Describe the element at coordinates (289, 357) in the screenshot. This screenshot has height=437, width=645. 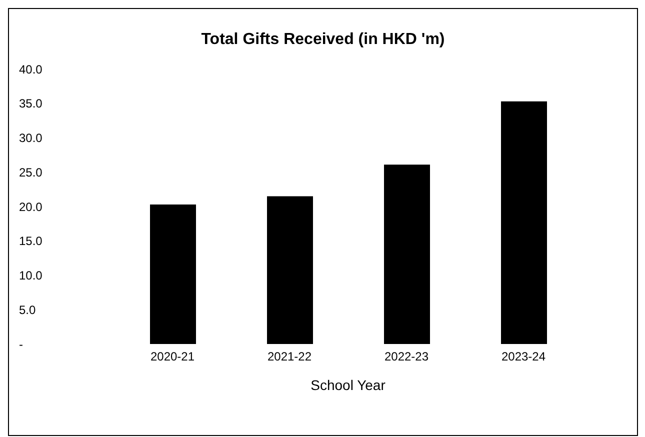
I see `x-tick-label: 2021-22` at that location.